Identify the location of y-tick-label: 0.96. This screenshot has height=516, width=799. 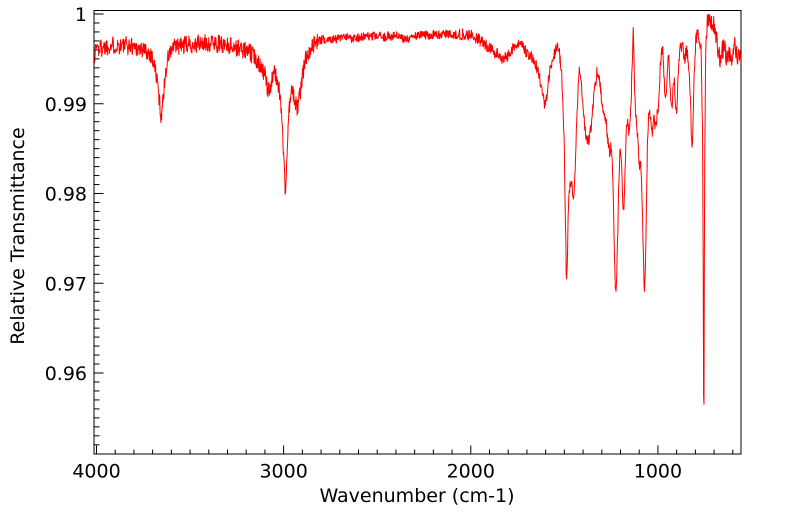
(66, 374).